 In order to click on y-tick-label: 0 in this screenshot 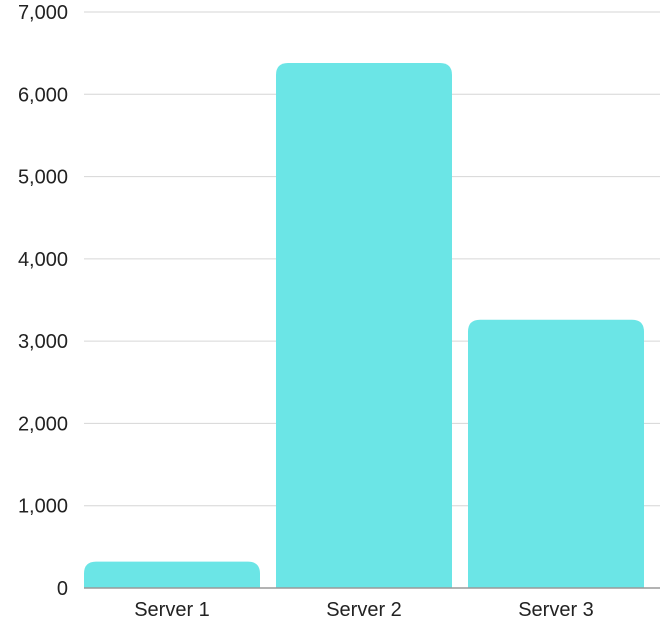, I will do `click(62, 589)`.